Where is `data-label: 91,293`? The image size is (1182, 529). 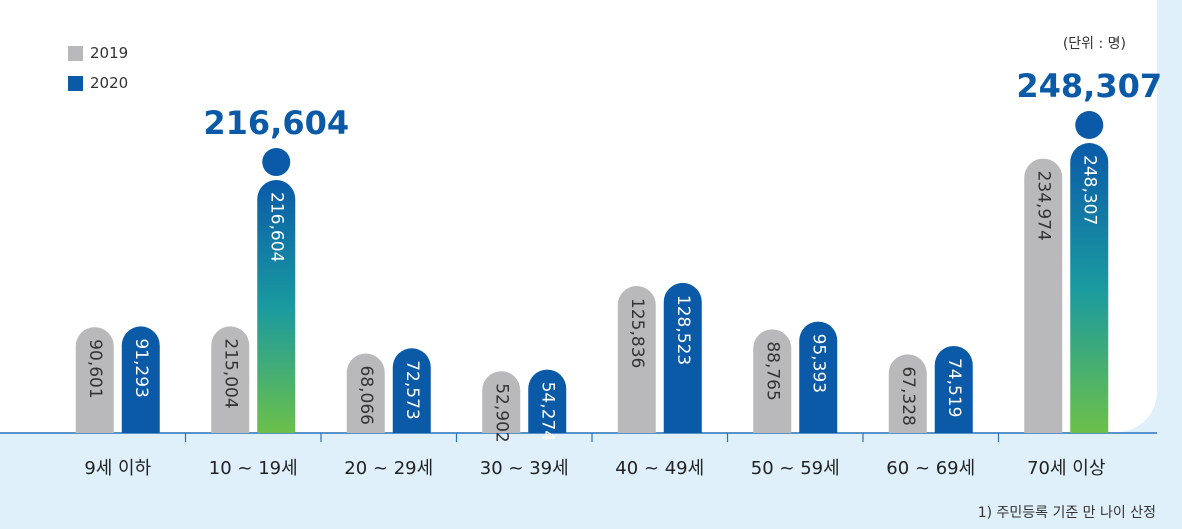 data-label: 91,293 is located at coordinates (141, 367).